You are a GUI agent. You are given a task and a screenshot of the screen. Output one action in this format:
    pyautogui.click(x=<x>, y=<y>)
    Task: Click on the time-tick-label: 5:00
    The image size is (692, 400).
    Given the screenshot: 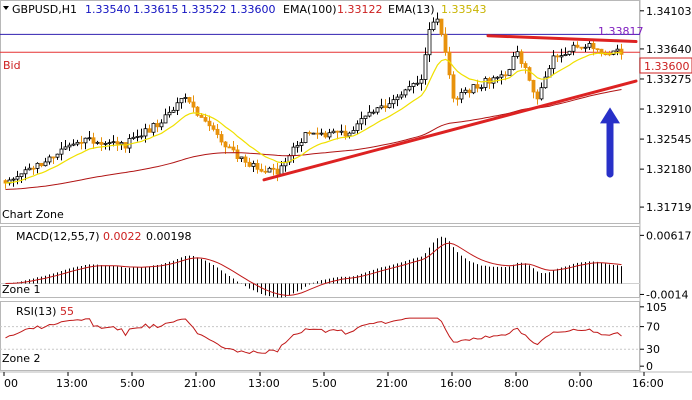 What is the action you would take?
    pyautogui.click(x=132, y=383)
    